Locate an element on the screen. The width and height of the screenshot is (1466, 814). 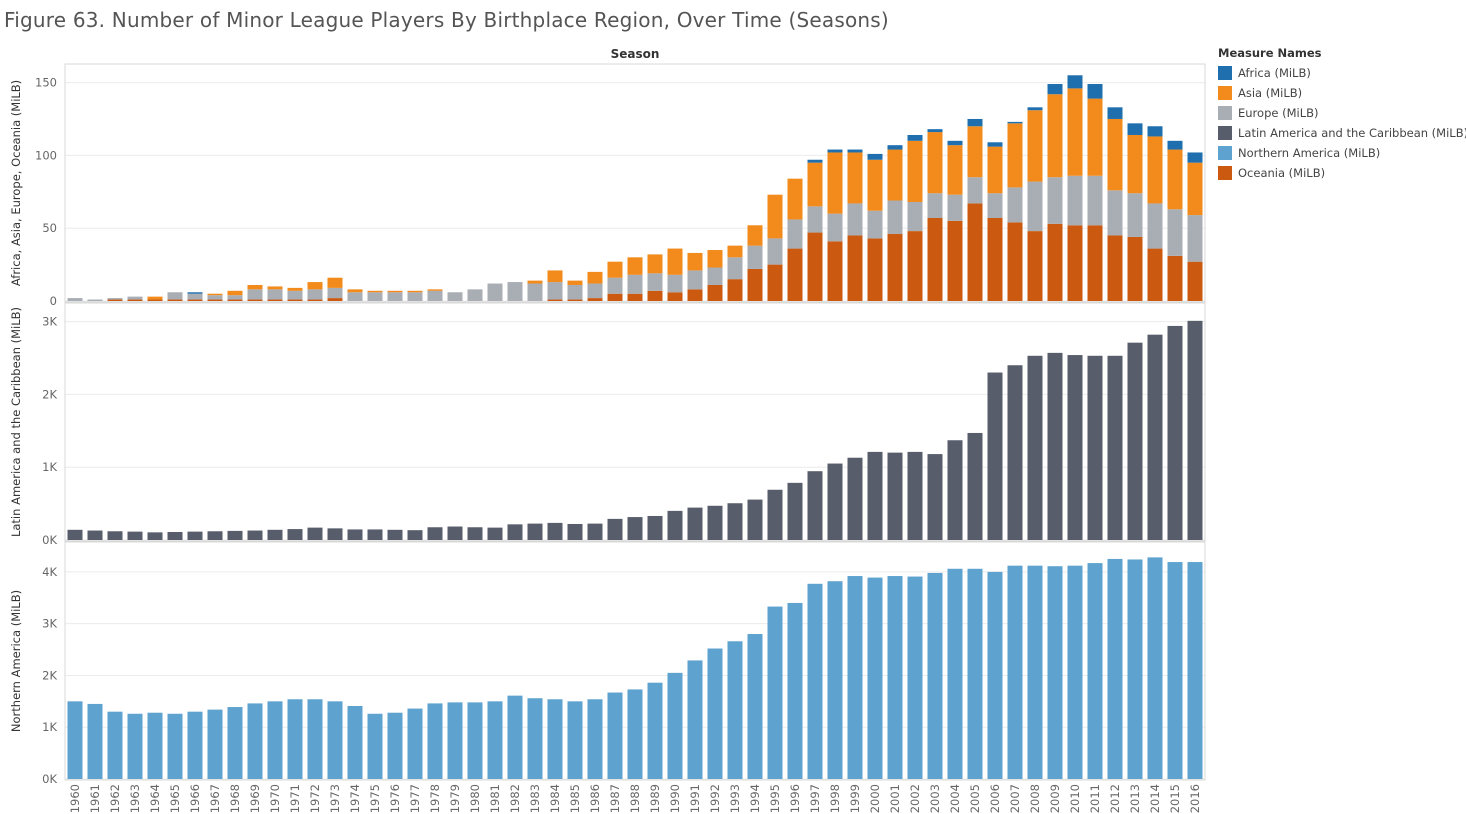
bar-africa-milb-2010 is located at coordinates (1075, 82).